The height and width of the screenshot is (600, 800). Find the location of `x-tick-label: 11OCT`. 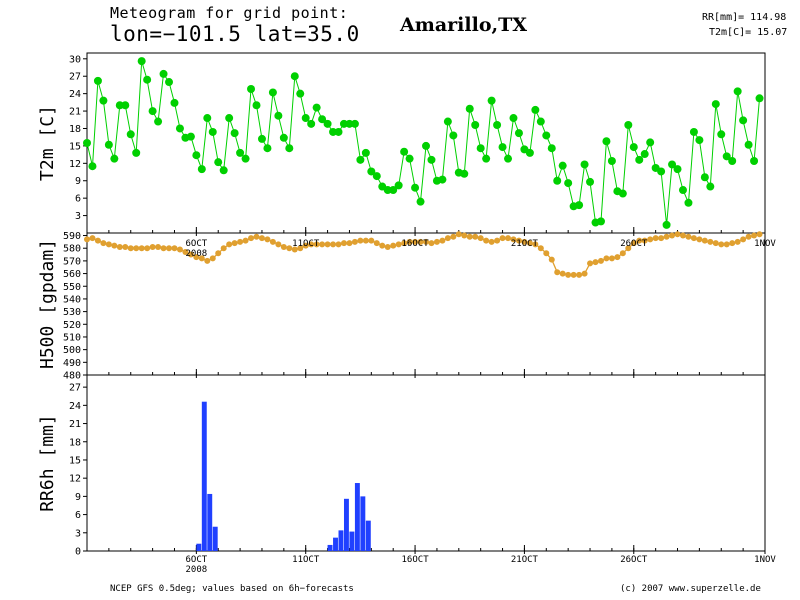

x-tick-label: 11OCT is located at coordinates (306, 560).